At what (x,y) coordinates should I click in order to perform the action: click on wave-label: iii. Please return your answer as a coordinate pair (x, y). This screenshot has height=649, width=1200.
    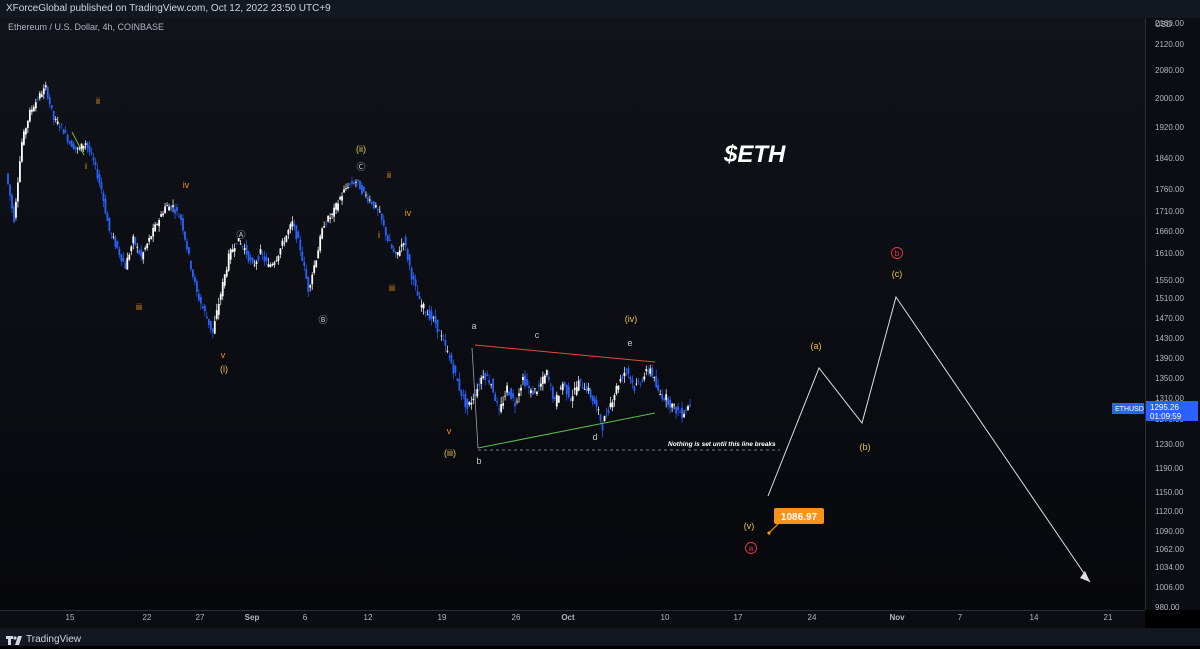
    Looking at the image, I should click on (139, 307).